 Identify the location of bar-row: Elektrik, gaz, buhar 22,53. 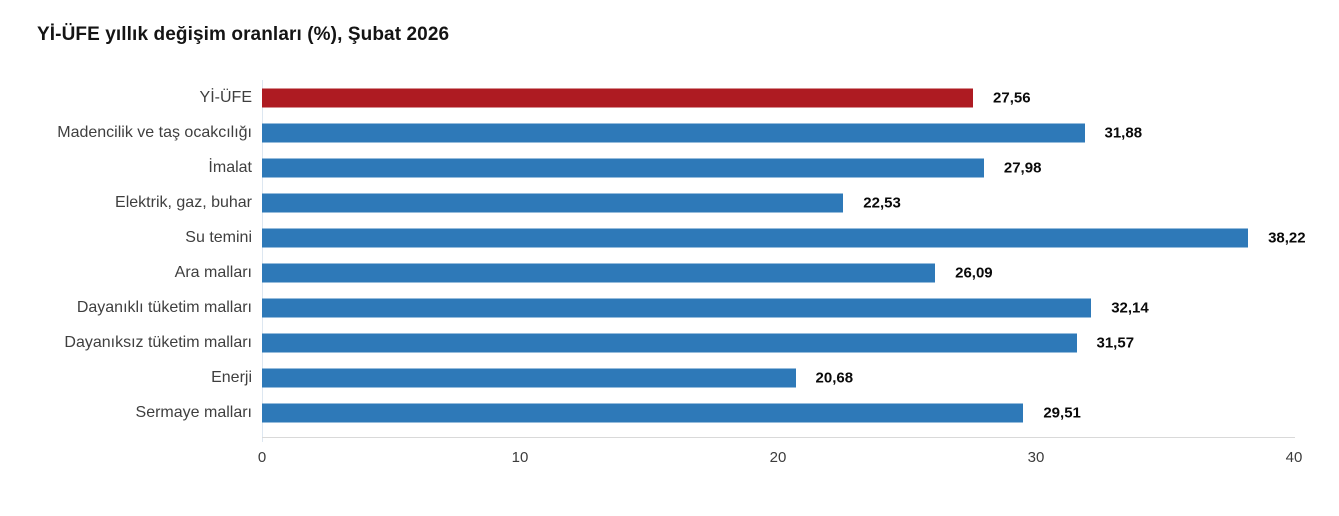
(669, 202).